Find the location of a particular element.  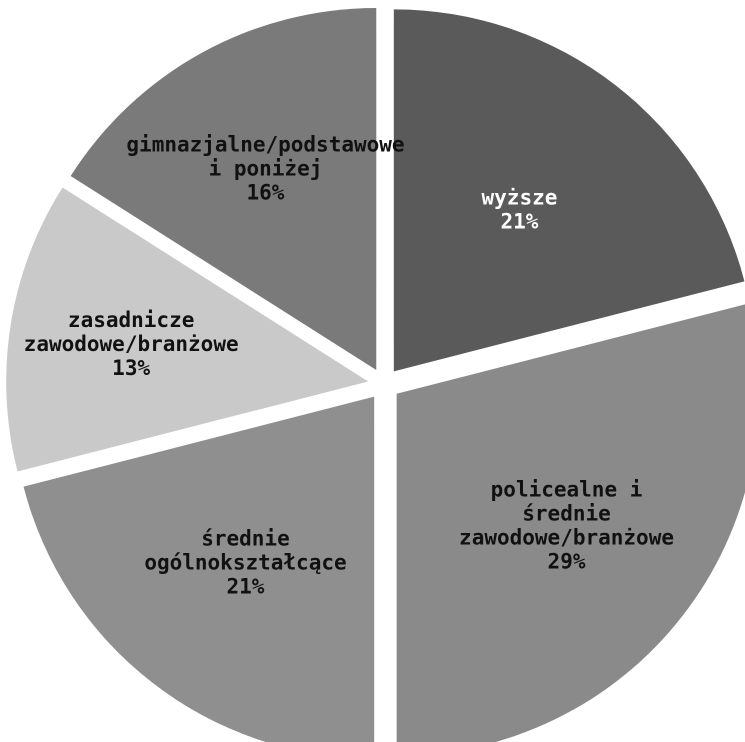

pie-slice-label-line: zasadnicze is located at coordinates (131, 320).